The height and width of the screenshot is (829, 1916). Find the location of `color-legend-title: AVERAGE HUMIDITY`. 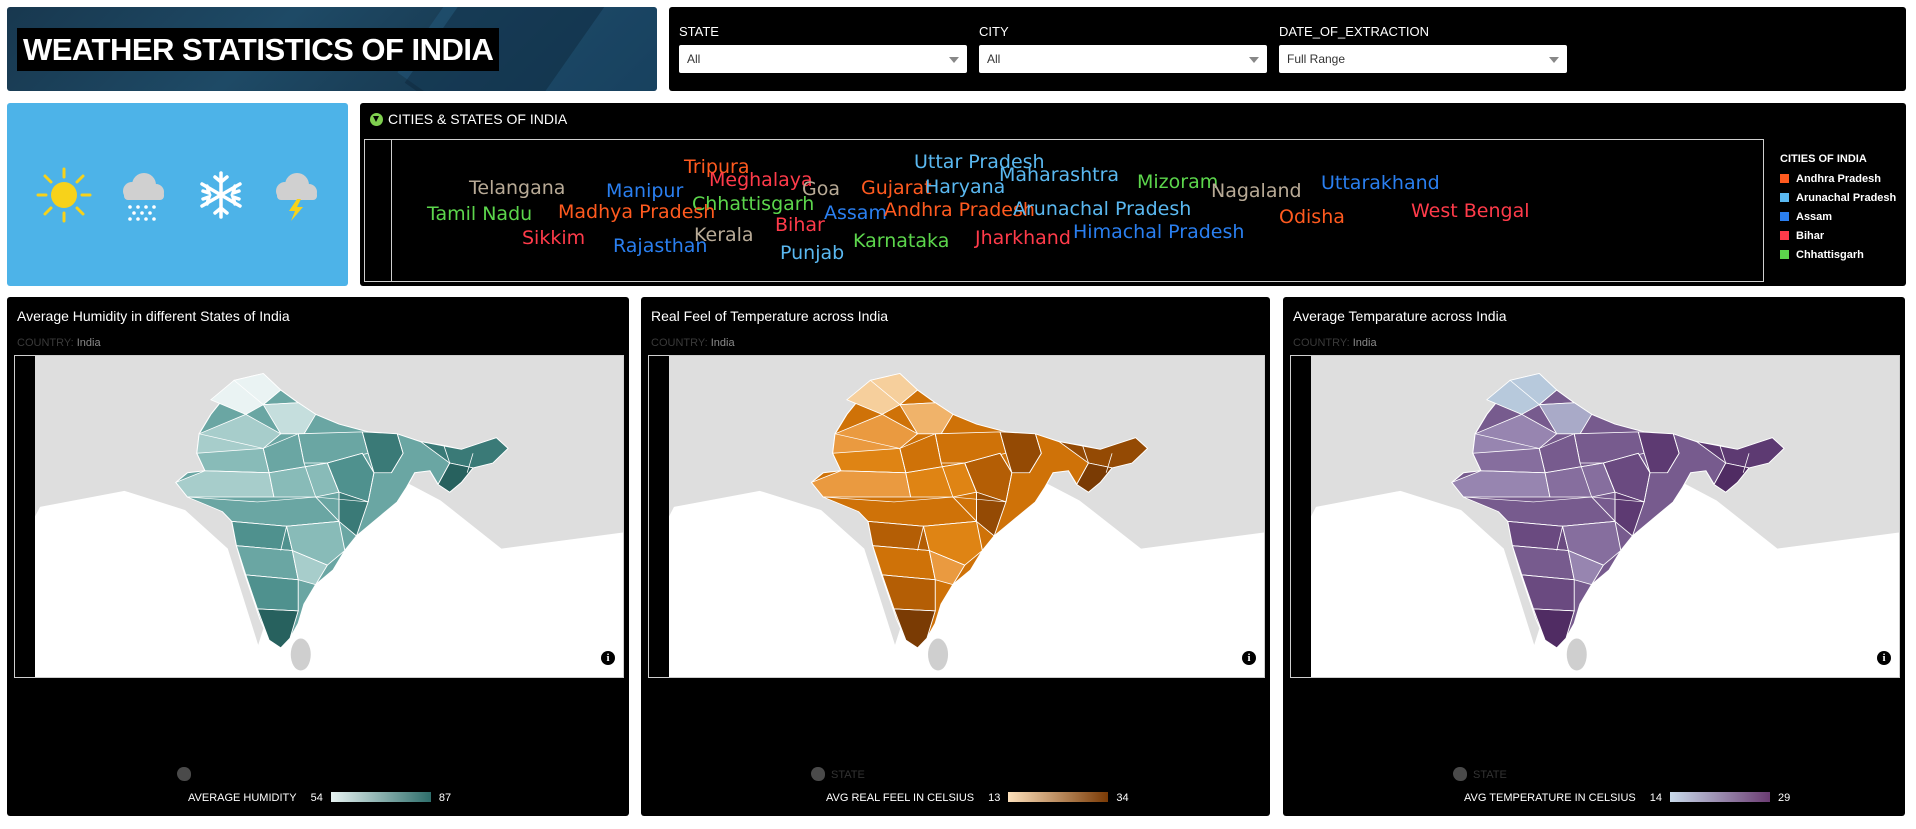

color-legend-title: AVERAGE HUMIDITY is located at coordinates (242, 798).